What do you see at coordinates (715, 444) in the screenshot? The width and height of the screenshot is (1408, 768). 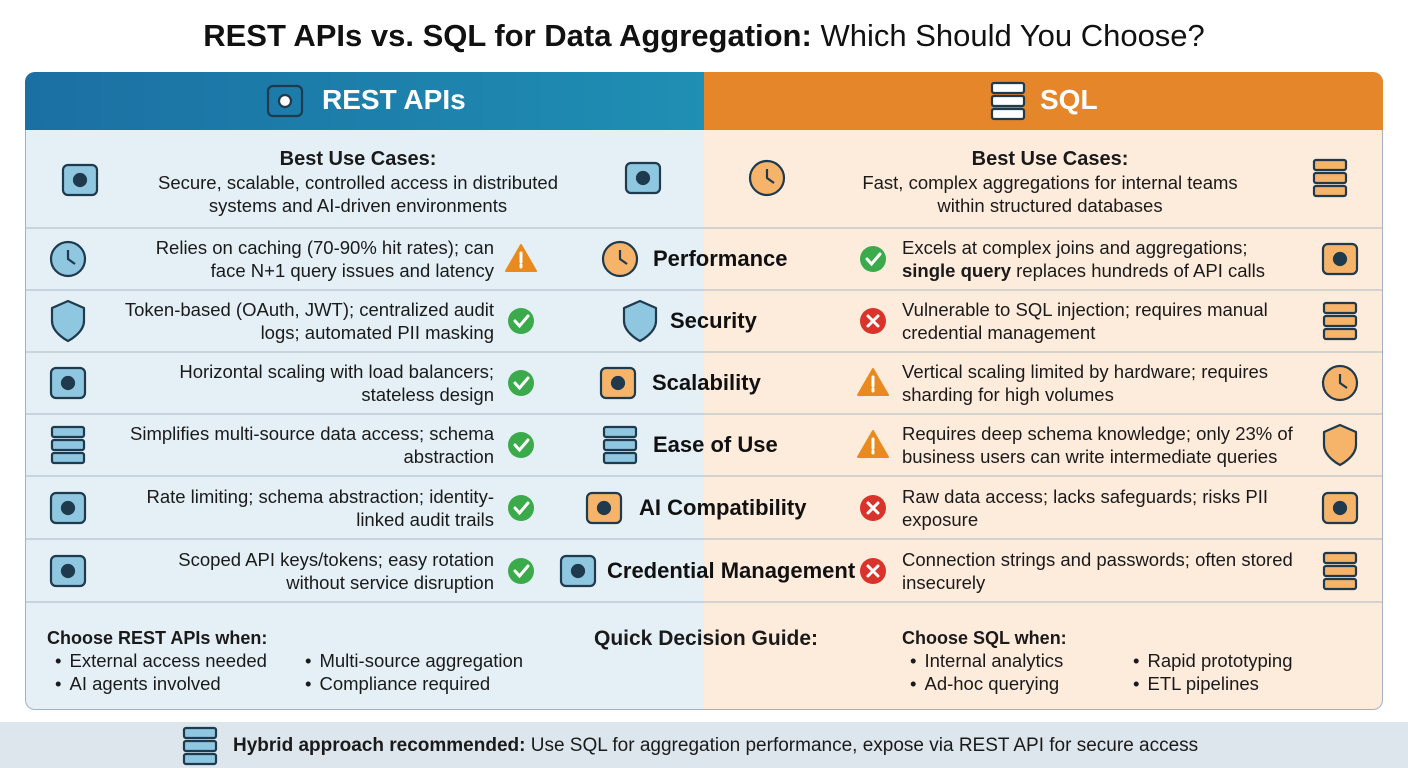 I see `row-label: Ease of Use` at bounding box center [715, 444].